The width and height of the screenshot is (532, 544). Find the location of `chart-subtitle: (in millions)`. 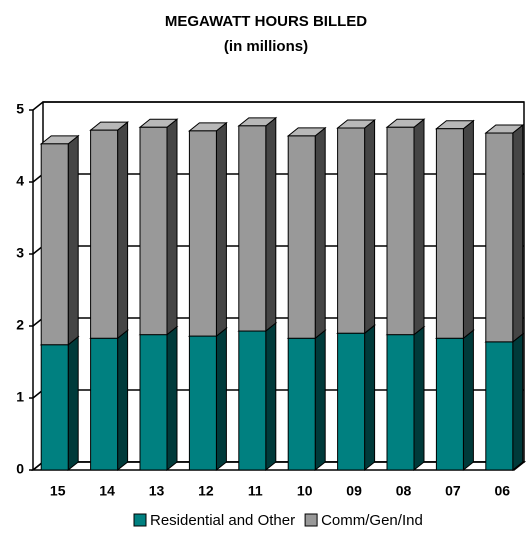

chart-subtitle: (in millions) is located at coordinates (266, 46).